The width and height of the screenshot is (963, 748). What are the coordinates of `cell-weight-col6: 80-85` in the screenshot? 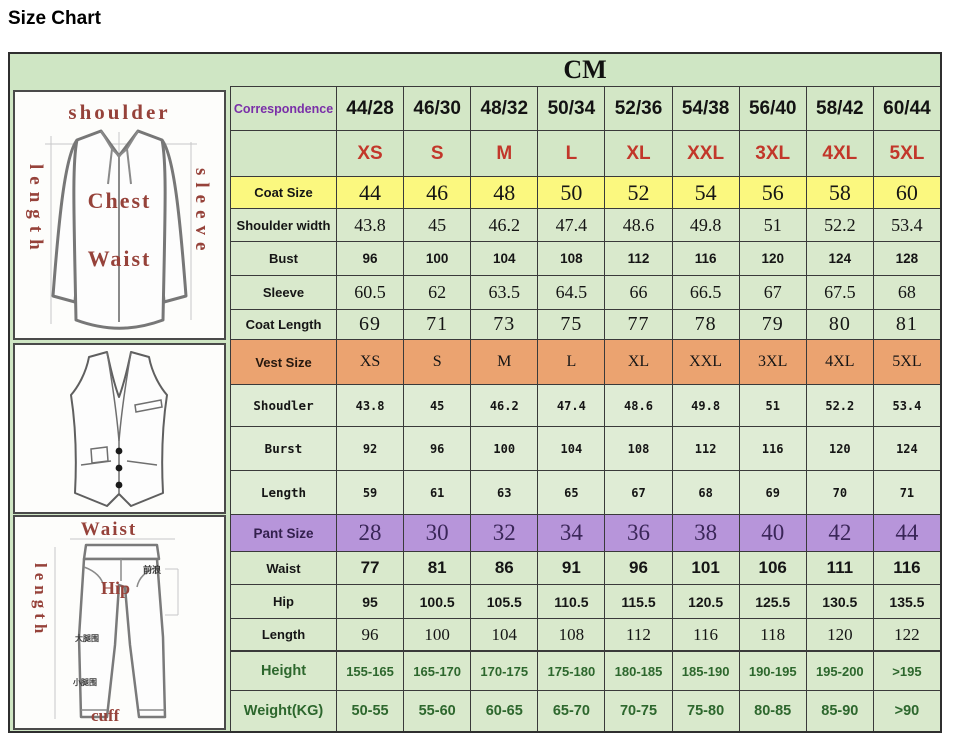 It's located at (772, 710).